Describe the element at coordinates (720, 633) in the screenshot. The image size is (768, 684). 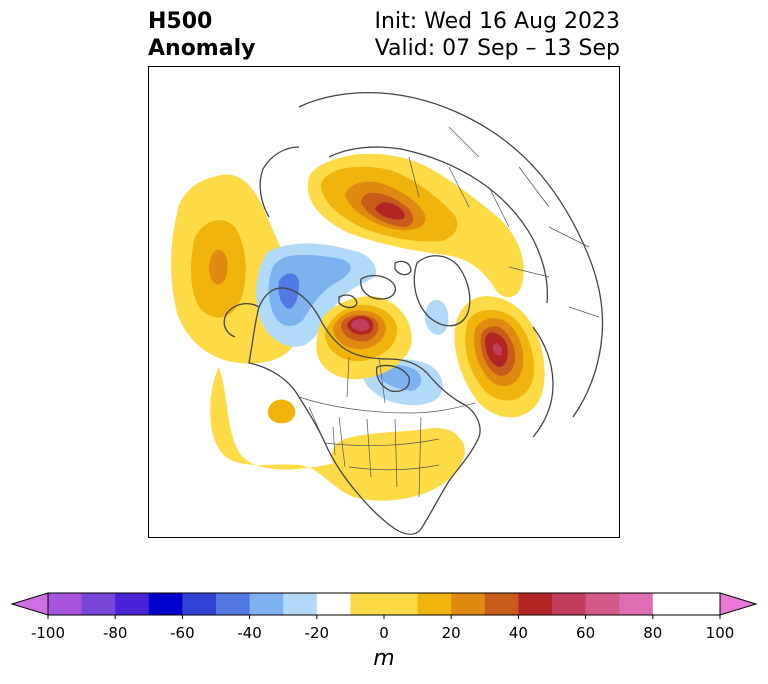
I see `colorbar-tick-label: 100` at that location.